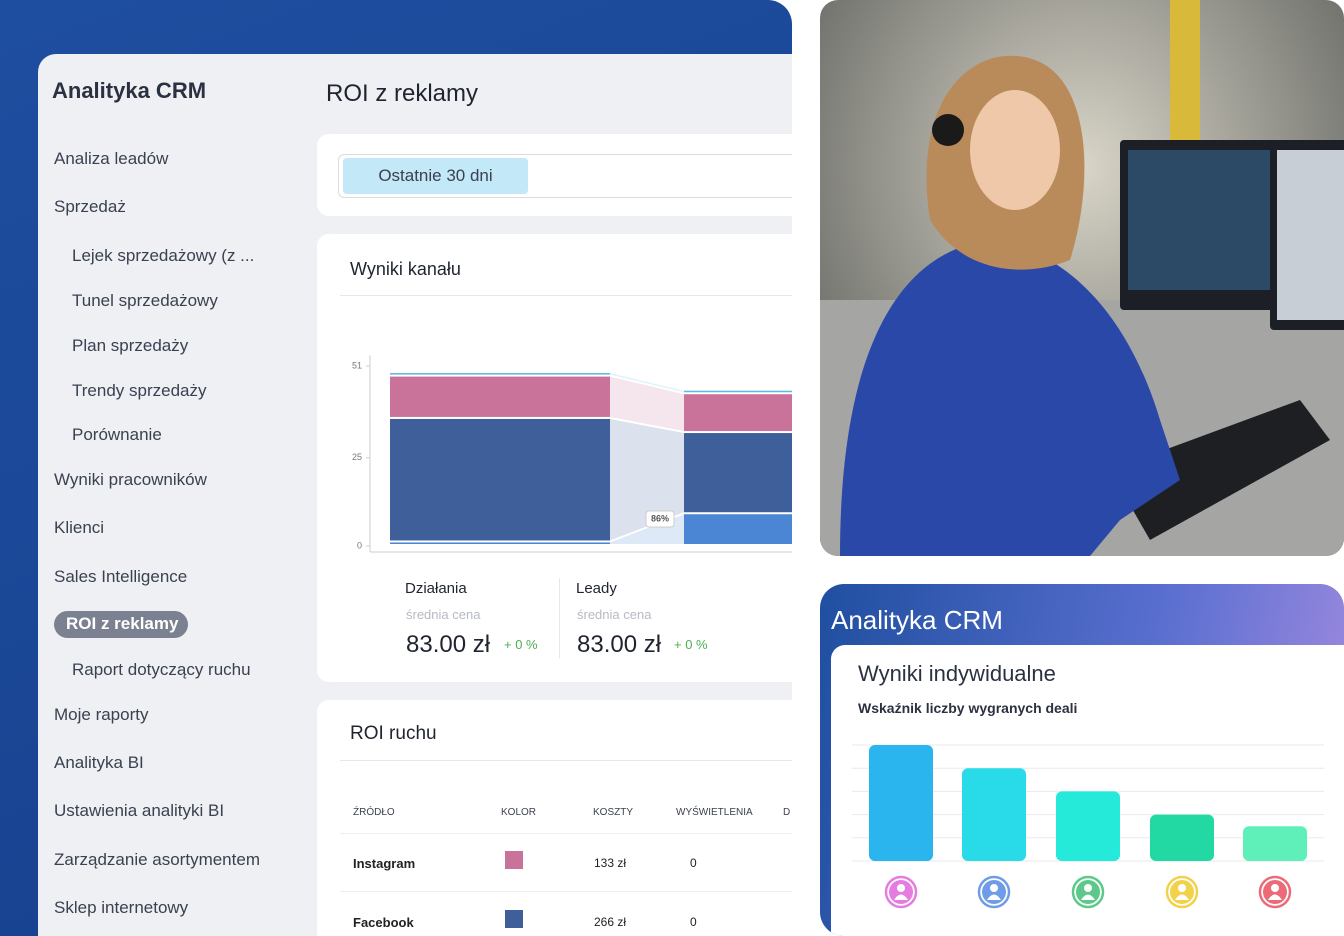  I want to click on photo-person-jacket, so click(1010, 398).